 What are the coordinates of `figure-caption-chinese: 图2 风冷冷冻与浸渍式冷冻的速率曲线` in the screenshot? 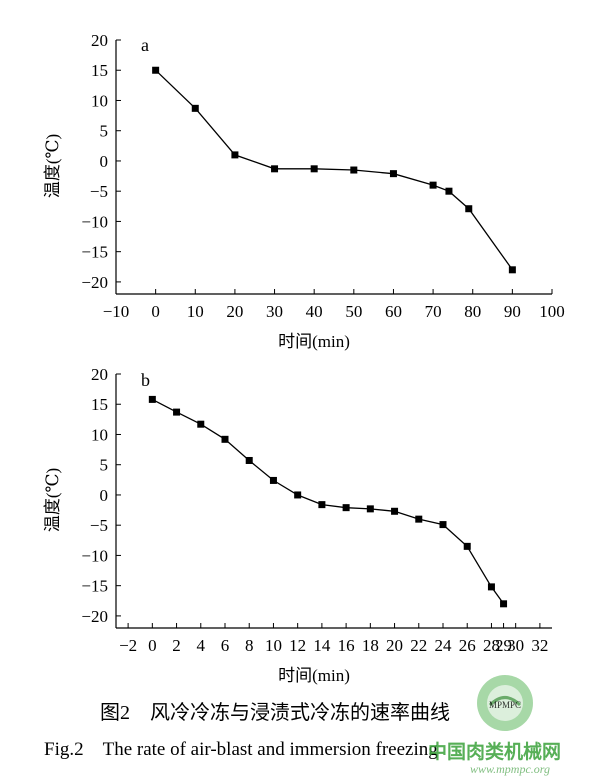 It's located at (275, 712).